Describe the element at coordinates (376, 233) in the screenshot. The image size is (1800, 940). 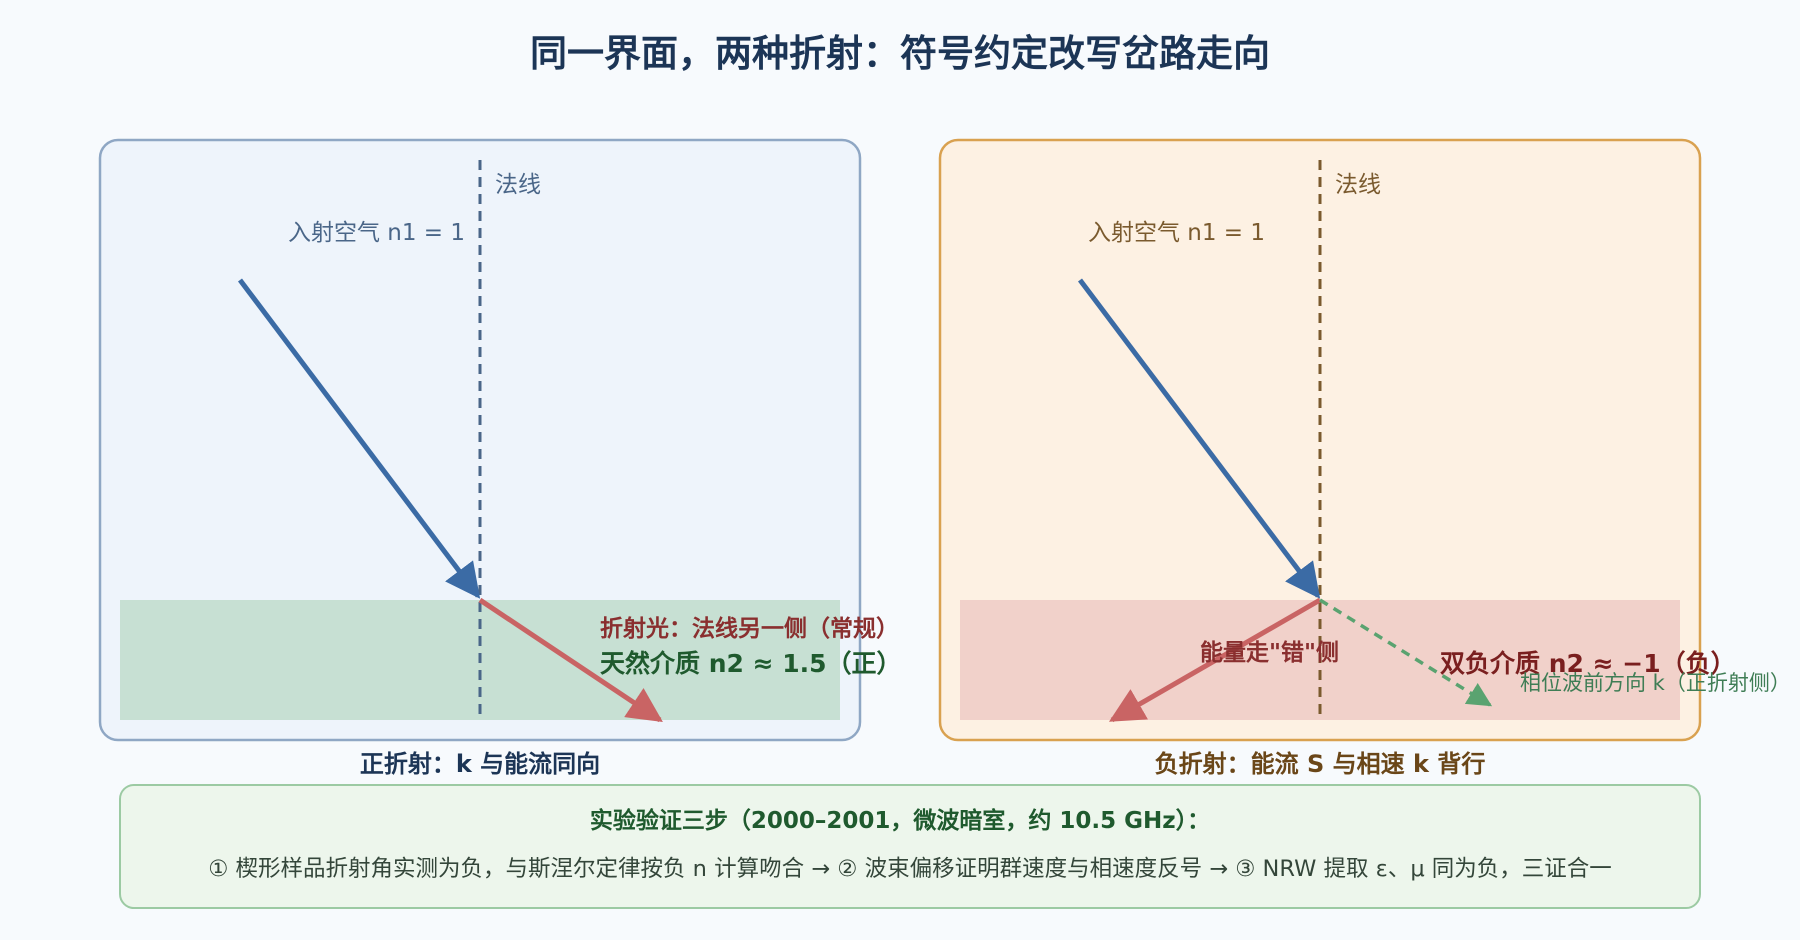
I see `positive-incident-label: 入射空气 n1 = 1` at that location.